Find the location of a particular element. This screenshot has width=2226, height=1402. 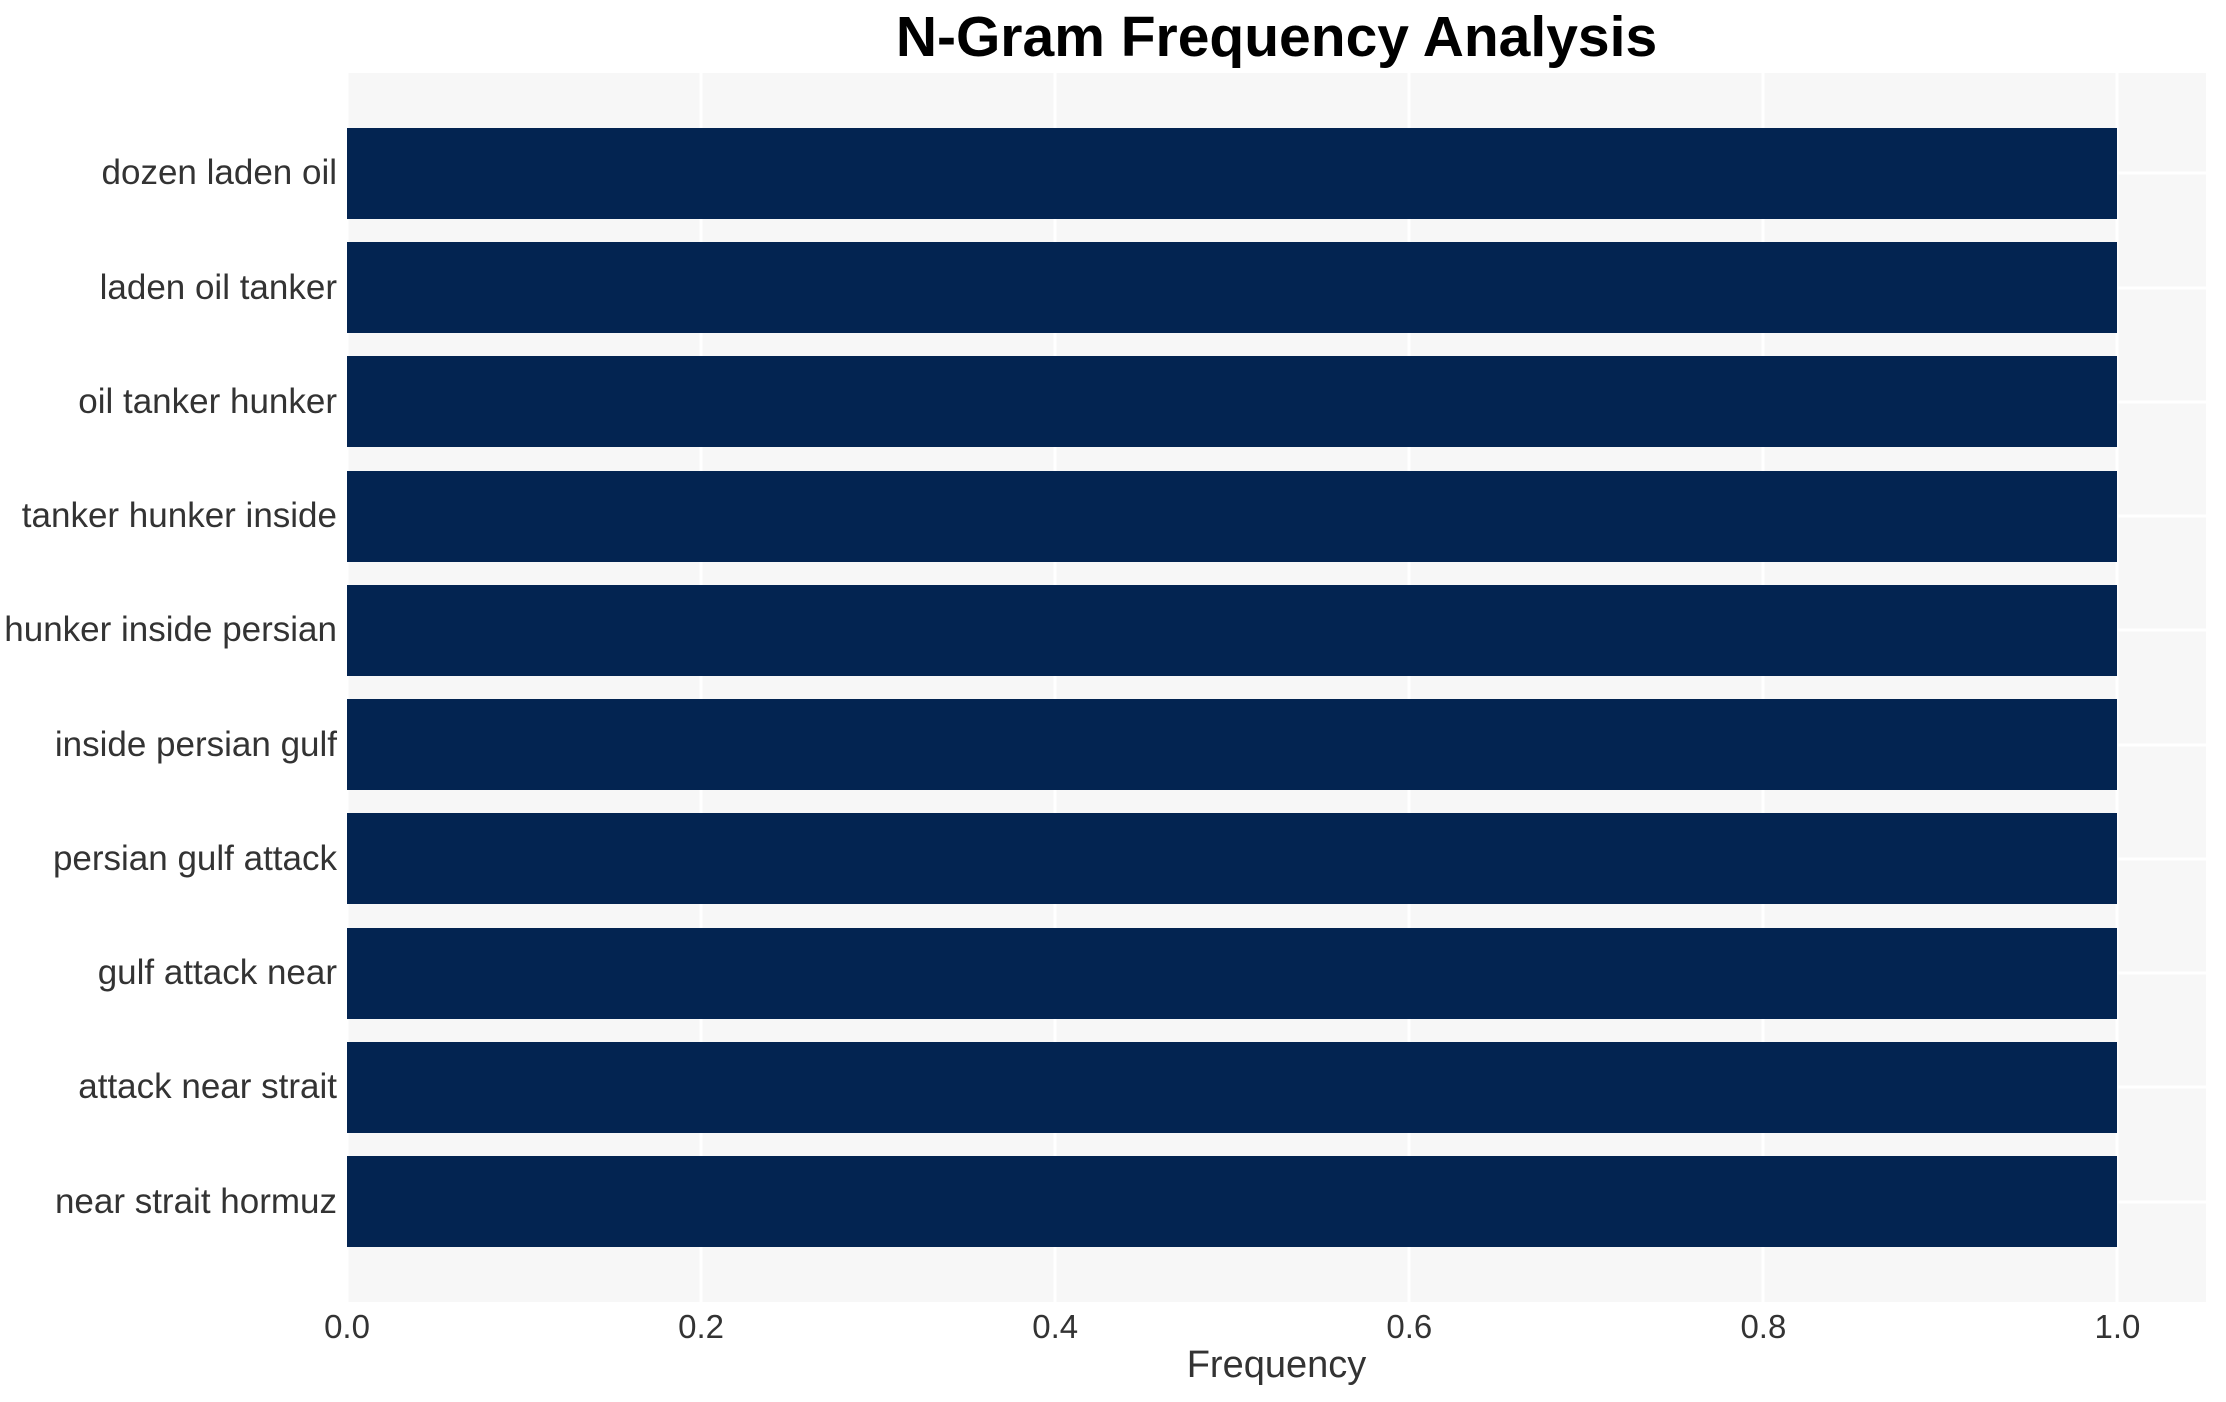

y-tick-label-8: attack near strait is located at coordinates (207, 1087).